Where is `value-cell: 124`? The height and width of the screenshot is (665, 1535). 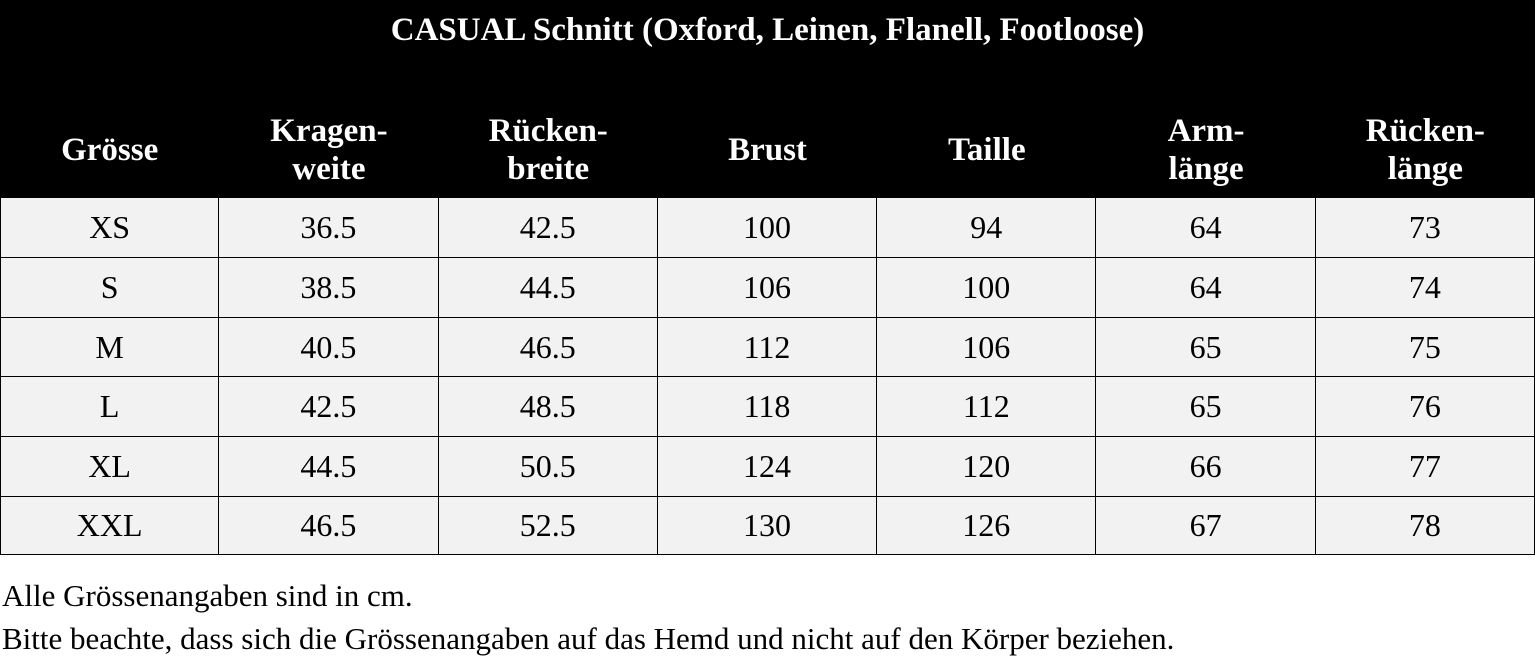
value-cell: 124 is located at coordinates (767, 467).